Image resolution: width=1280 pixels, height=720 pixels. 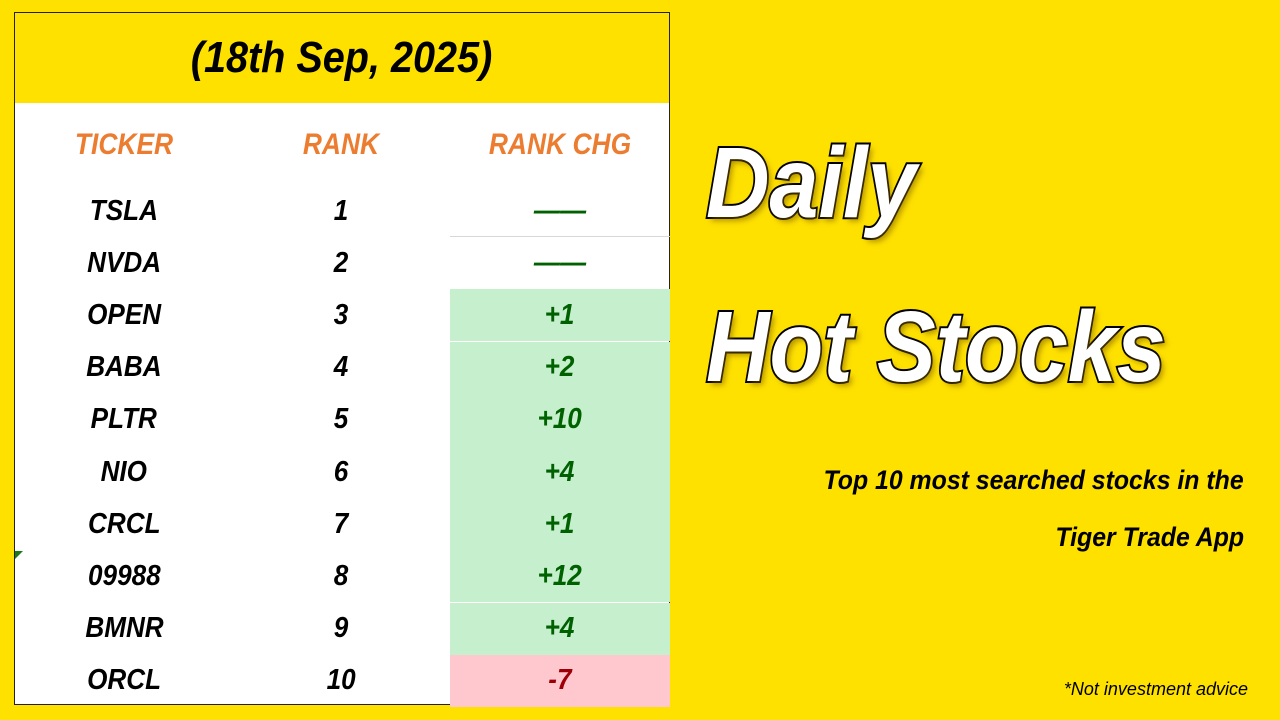 What do you see at coordinates (560, 236) in the screenshot?
I see `row-divider` at bounding box center [560, 236].